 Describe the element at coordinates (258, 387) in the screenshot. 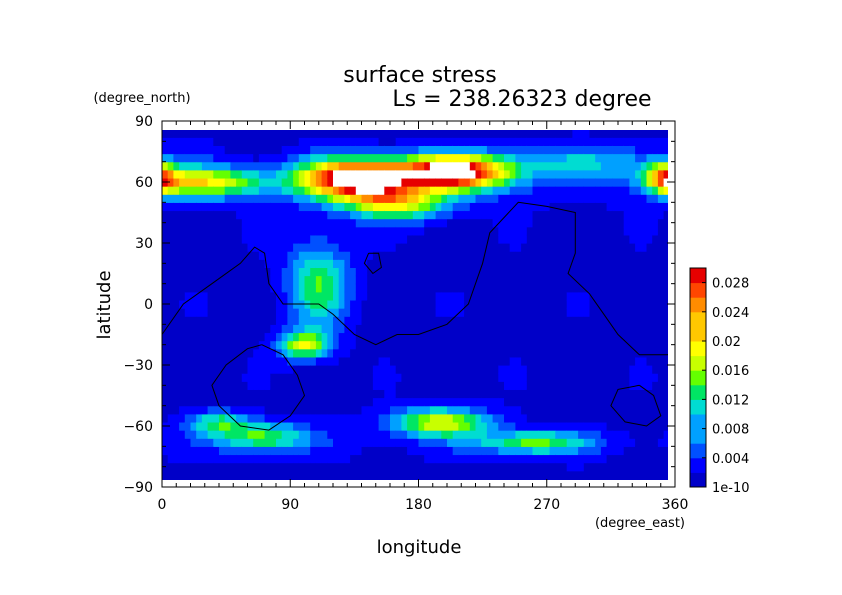

I see `contour-line` at that location.